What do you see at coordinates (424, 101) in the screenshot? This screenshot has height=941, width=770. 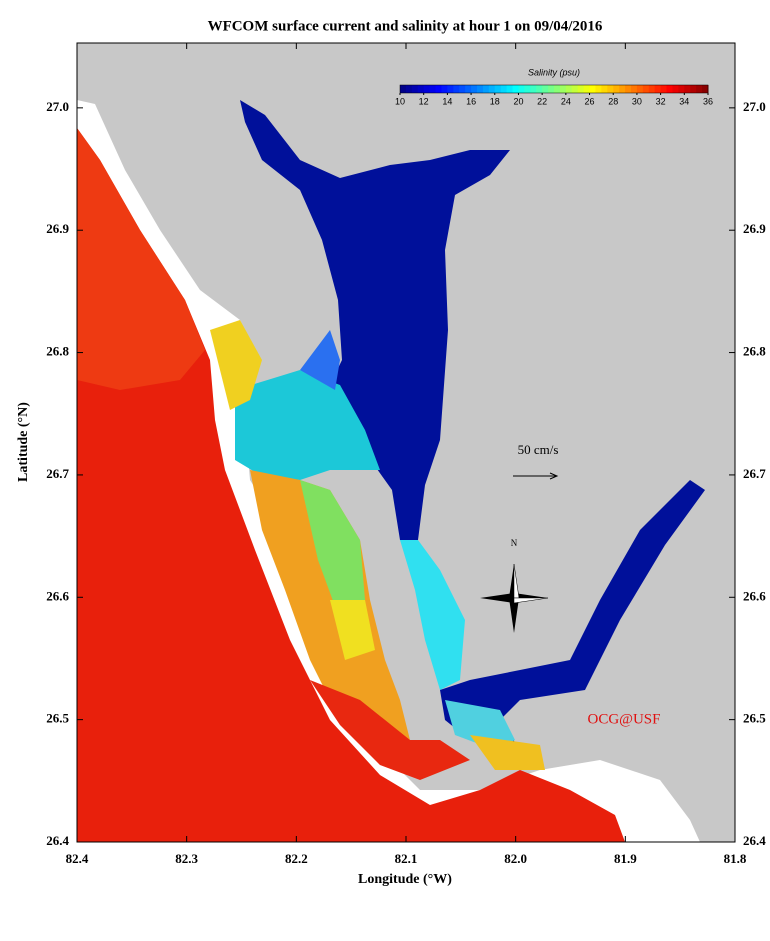 I see `colorbar-tick-label: 12` at bounding box center [424, 101].